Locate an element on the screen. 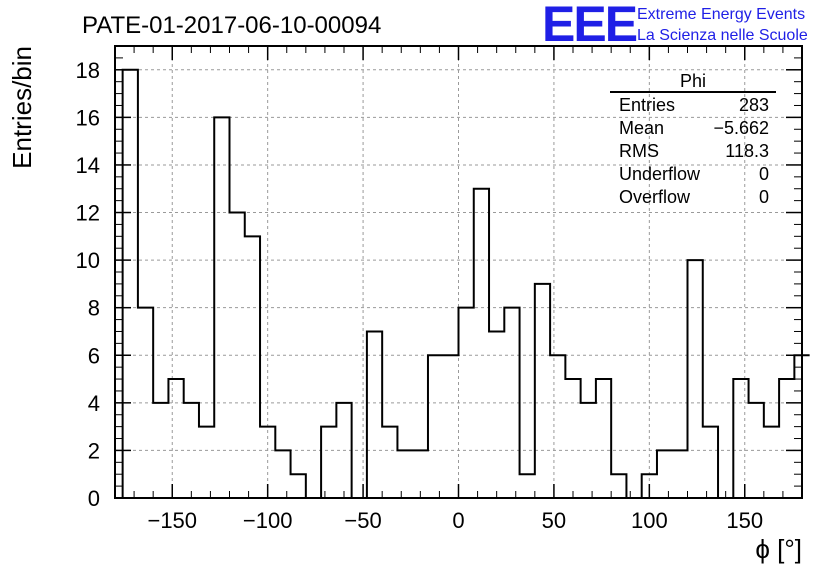  y-tick-label: 4 is located at coordinates (94, 403).